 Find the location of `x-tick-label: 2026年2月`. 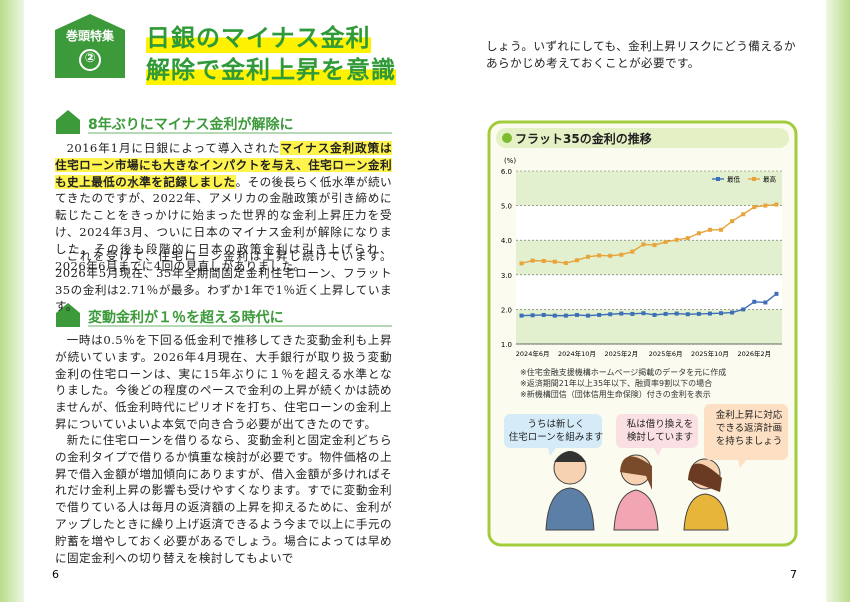

x-tick-label: 2026年2月 is located at coordinates (754, 353).